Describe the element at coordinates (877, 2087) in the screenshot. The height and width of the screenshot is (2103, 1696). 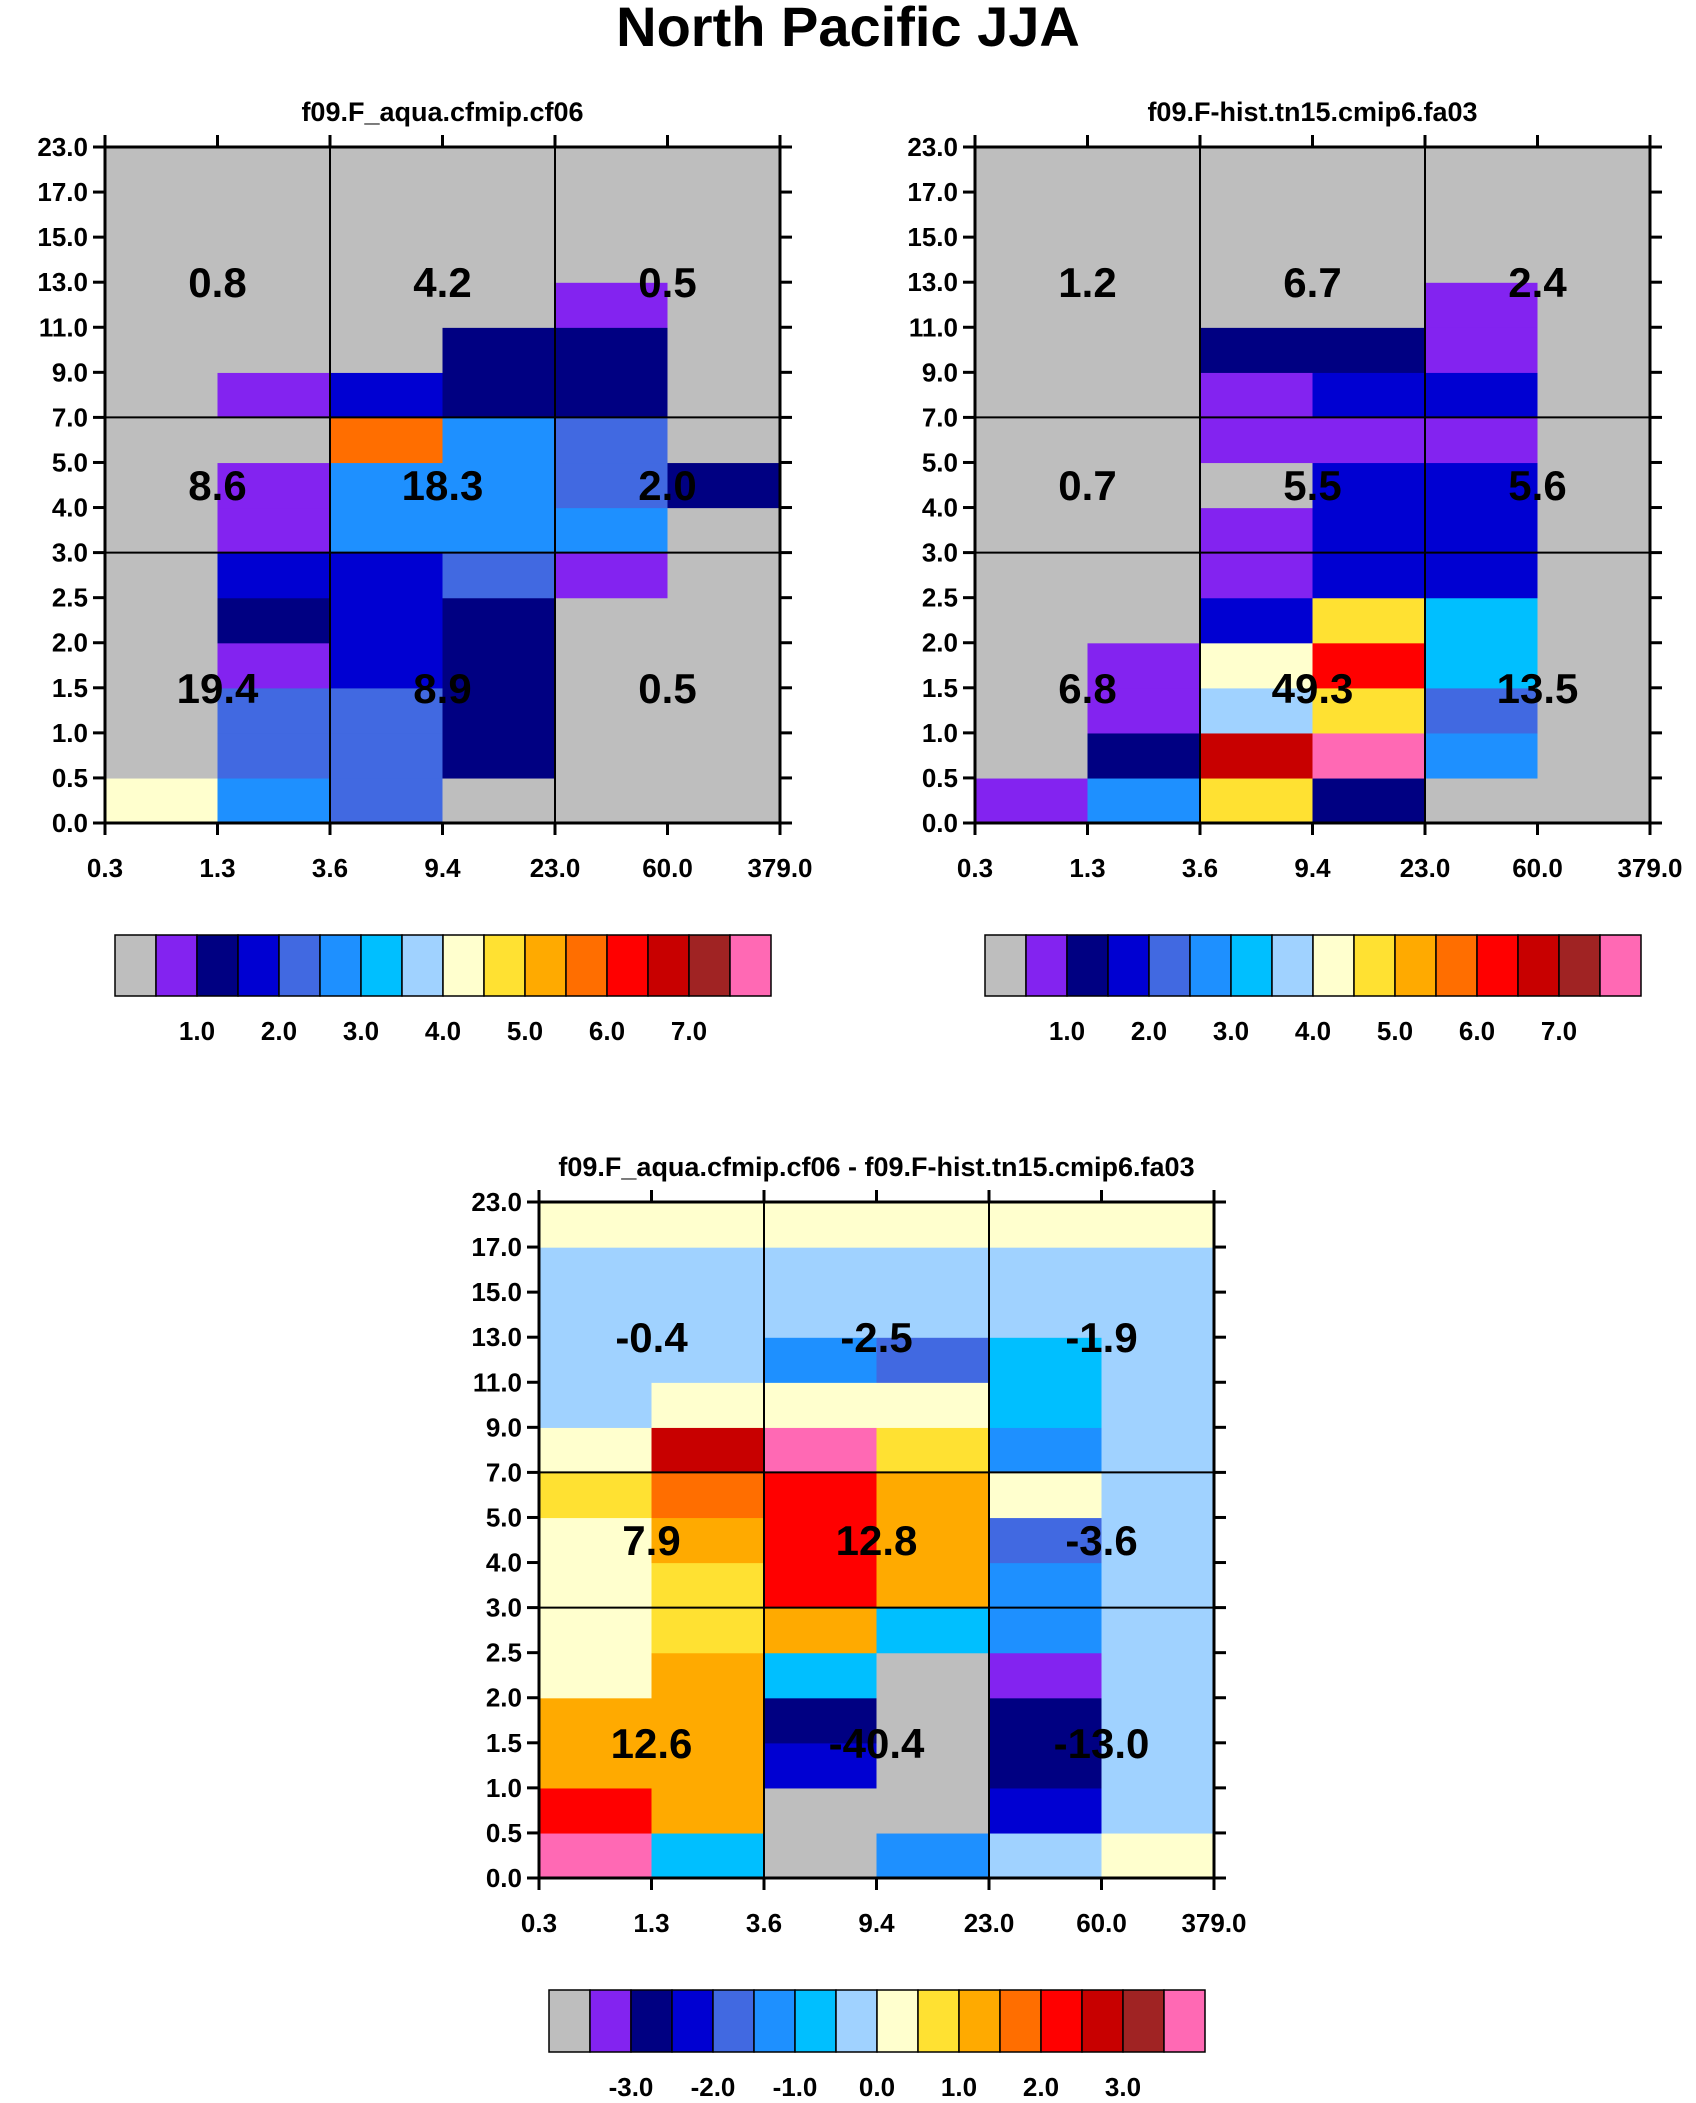
I see `colorbar-label: 0.0` at that location.